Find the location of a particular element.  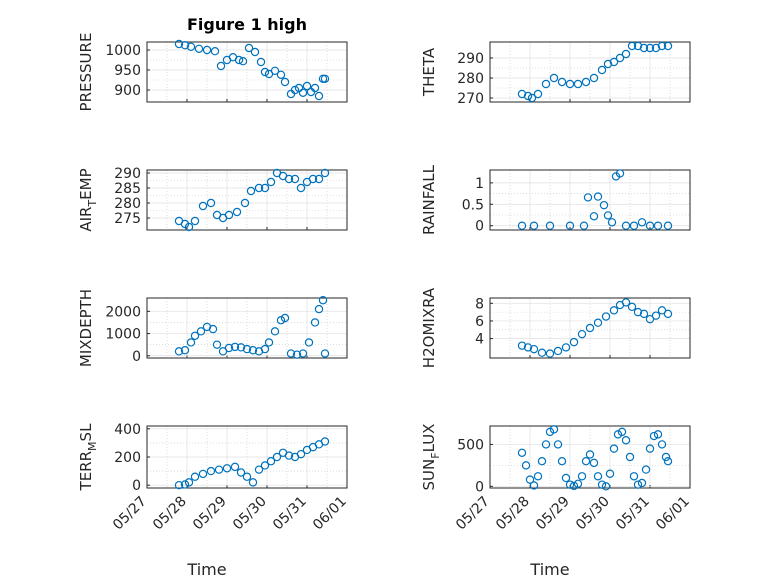

y-tick-label: 280 is located at coordinates (127, 204).